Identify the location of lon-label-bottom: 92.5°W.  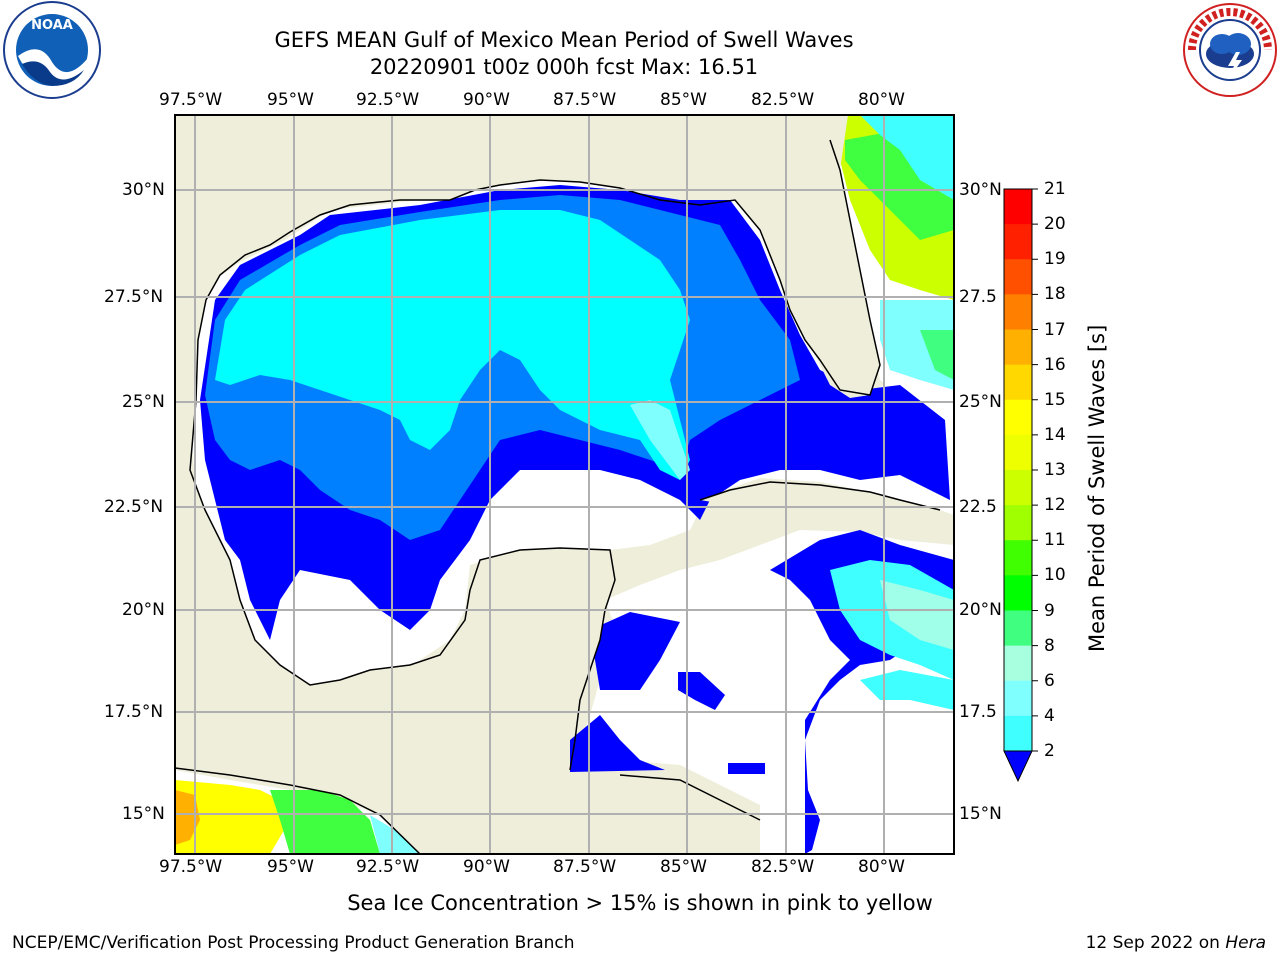
(388, 867).